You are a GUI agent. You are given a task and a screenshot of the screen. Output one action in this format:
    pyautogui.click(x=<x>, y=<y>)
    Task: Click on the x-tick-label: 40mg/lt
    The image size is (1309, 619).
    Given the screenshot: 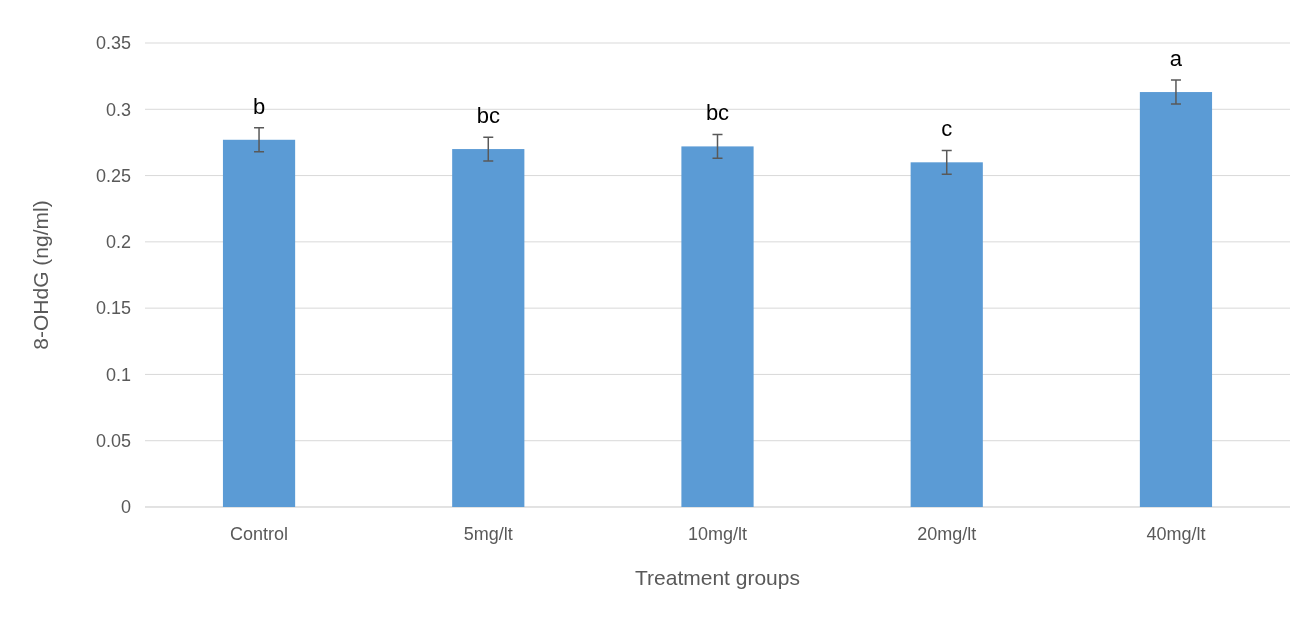 What is the action you would take?
    pyautogui.click(x=1176, y=533)
    